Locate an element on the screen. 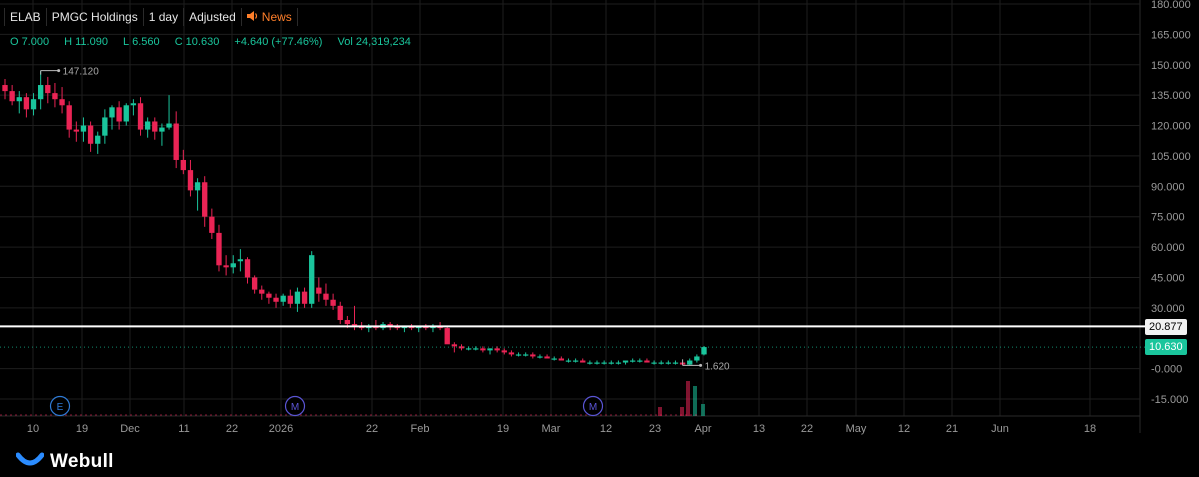  event-marker-label: E is located at coordinates (60, 407).